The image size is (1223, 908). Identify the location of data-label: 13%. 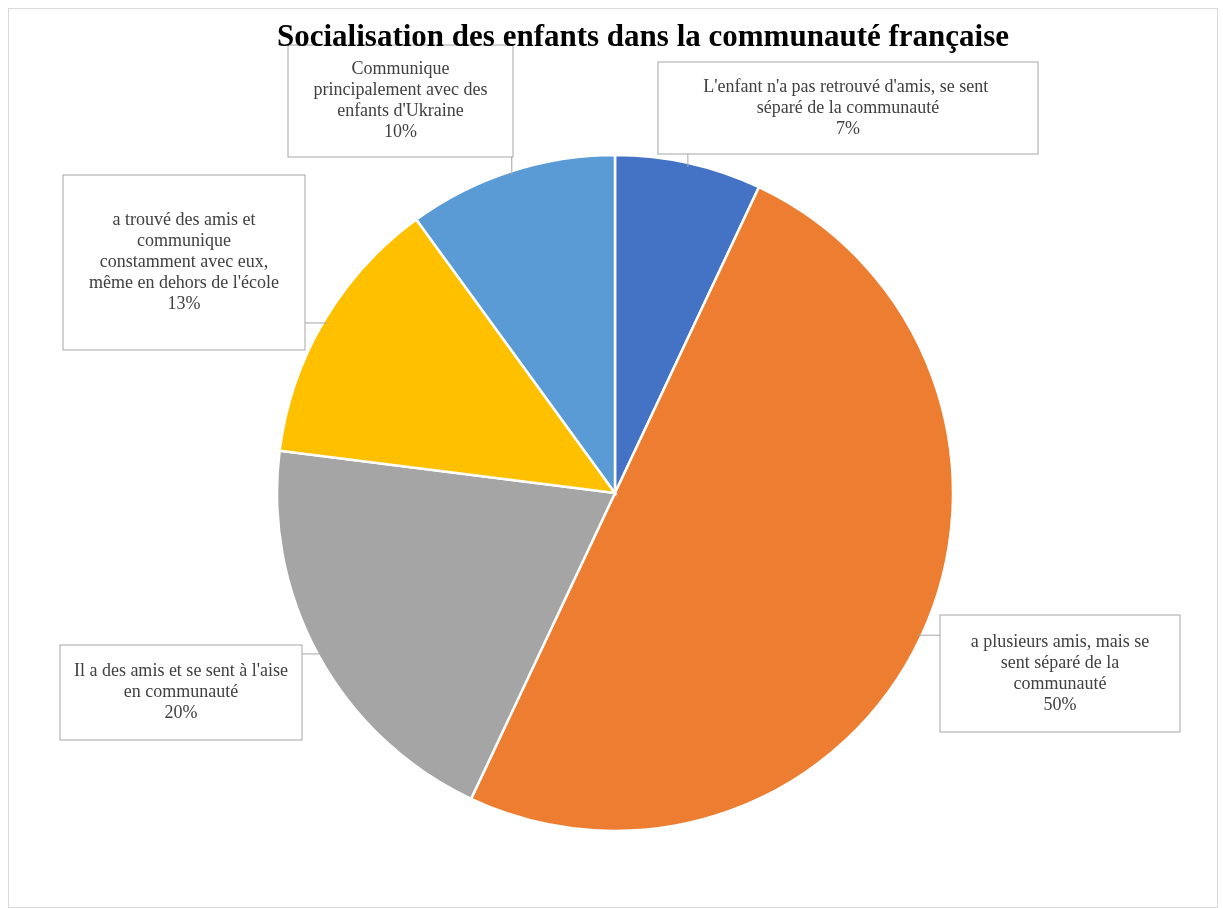
(184, 303).